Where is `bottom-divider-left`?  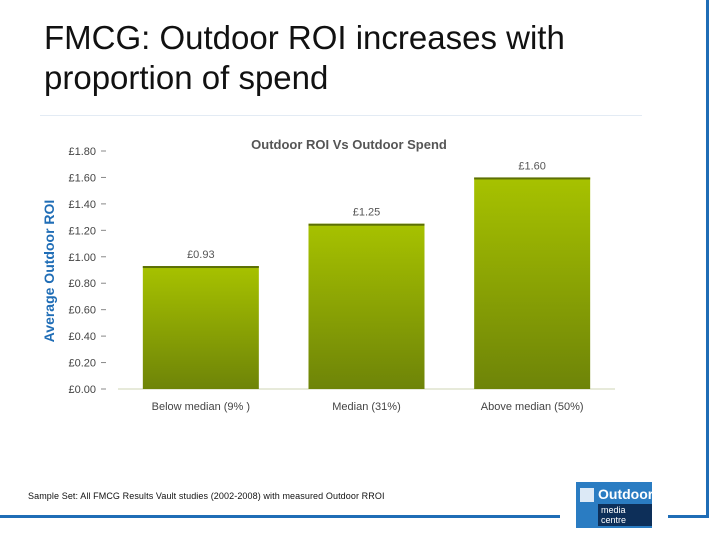 bottom-divider-left is located at coordinates (280, 516).